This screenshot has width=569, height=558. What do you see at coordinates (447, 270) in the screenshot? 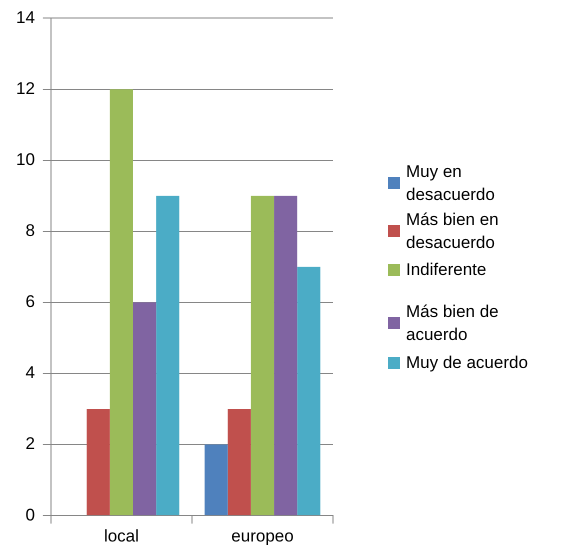
I see `legend-label: Indiferente` at bounding box center [447, 270].